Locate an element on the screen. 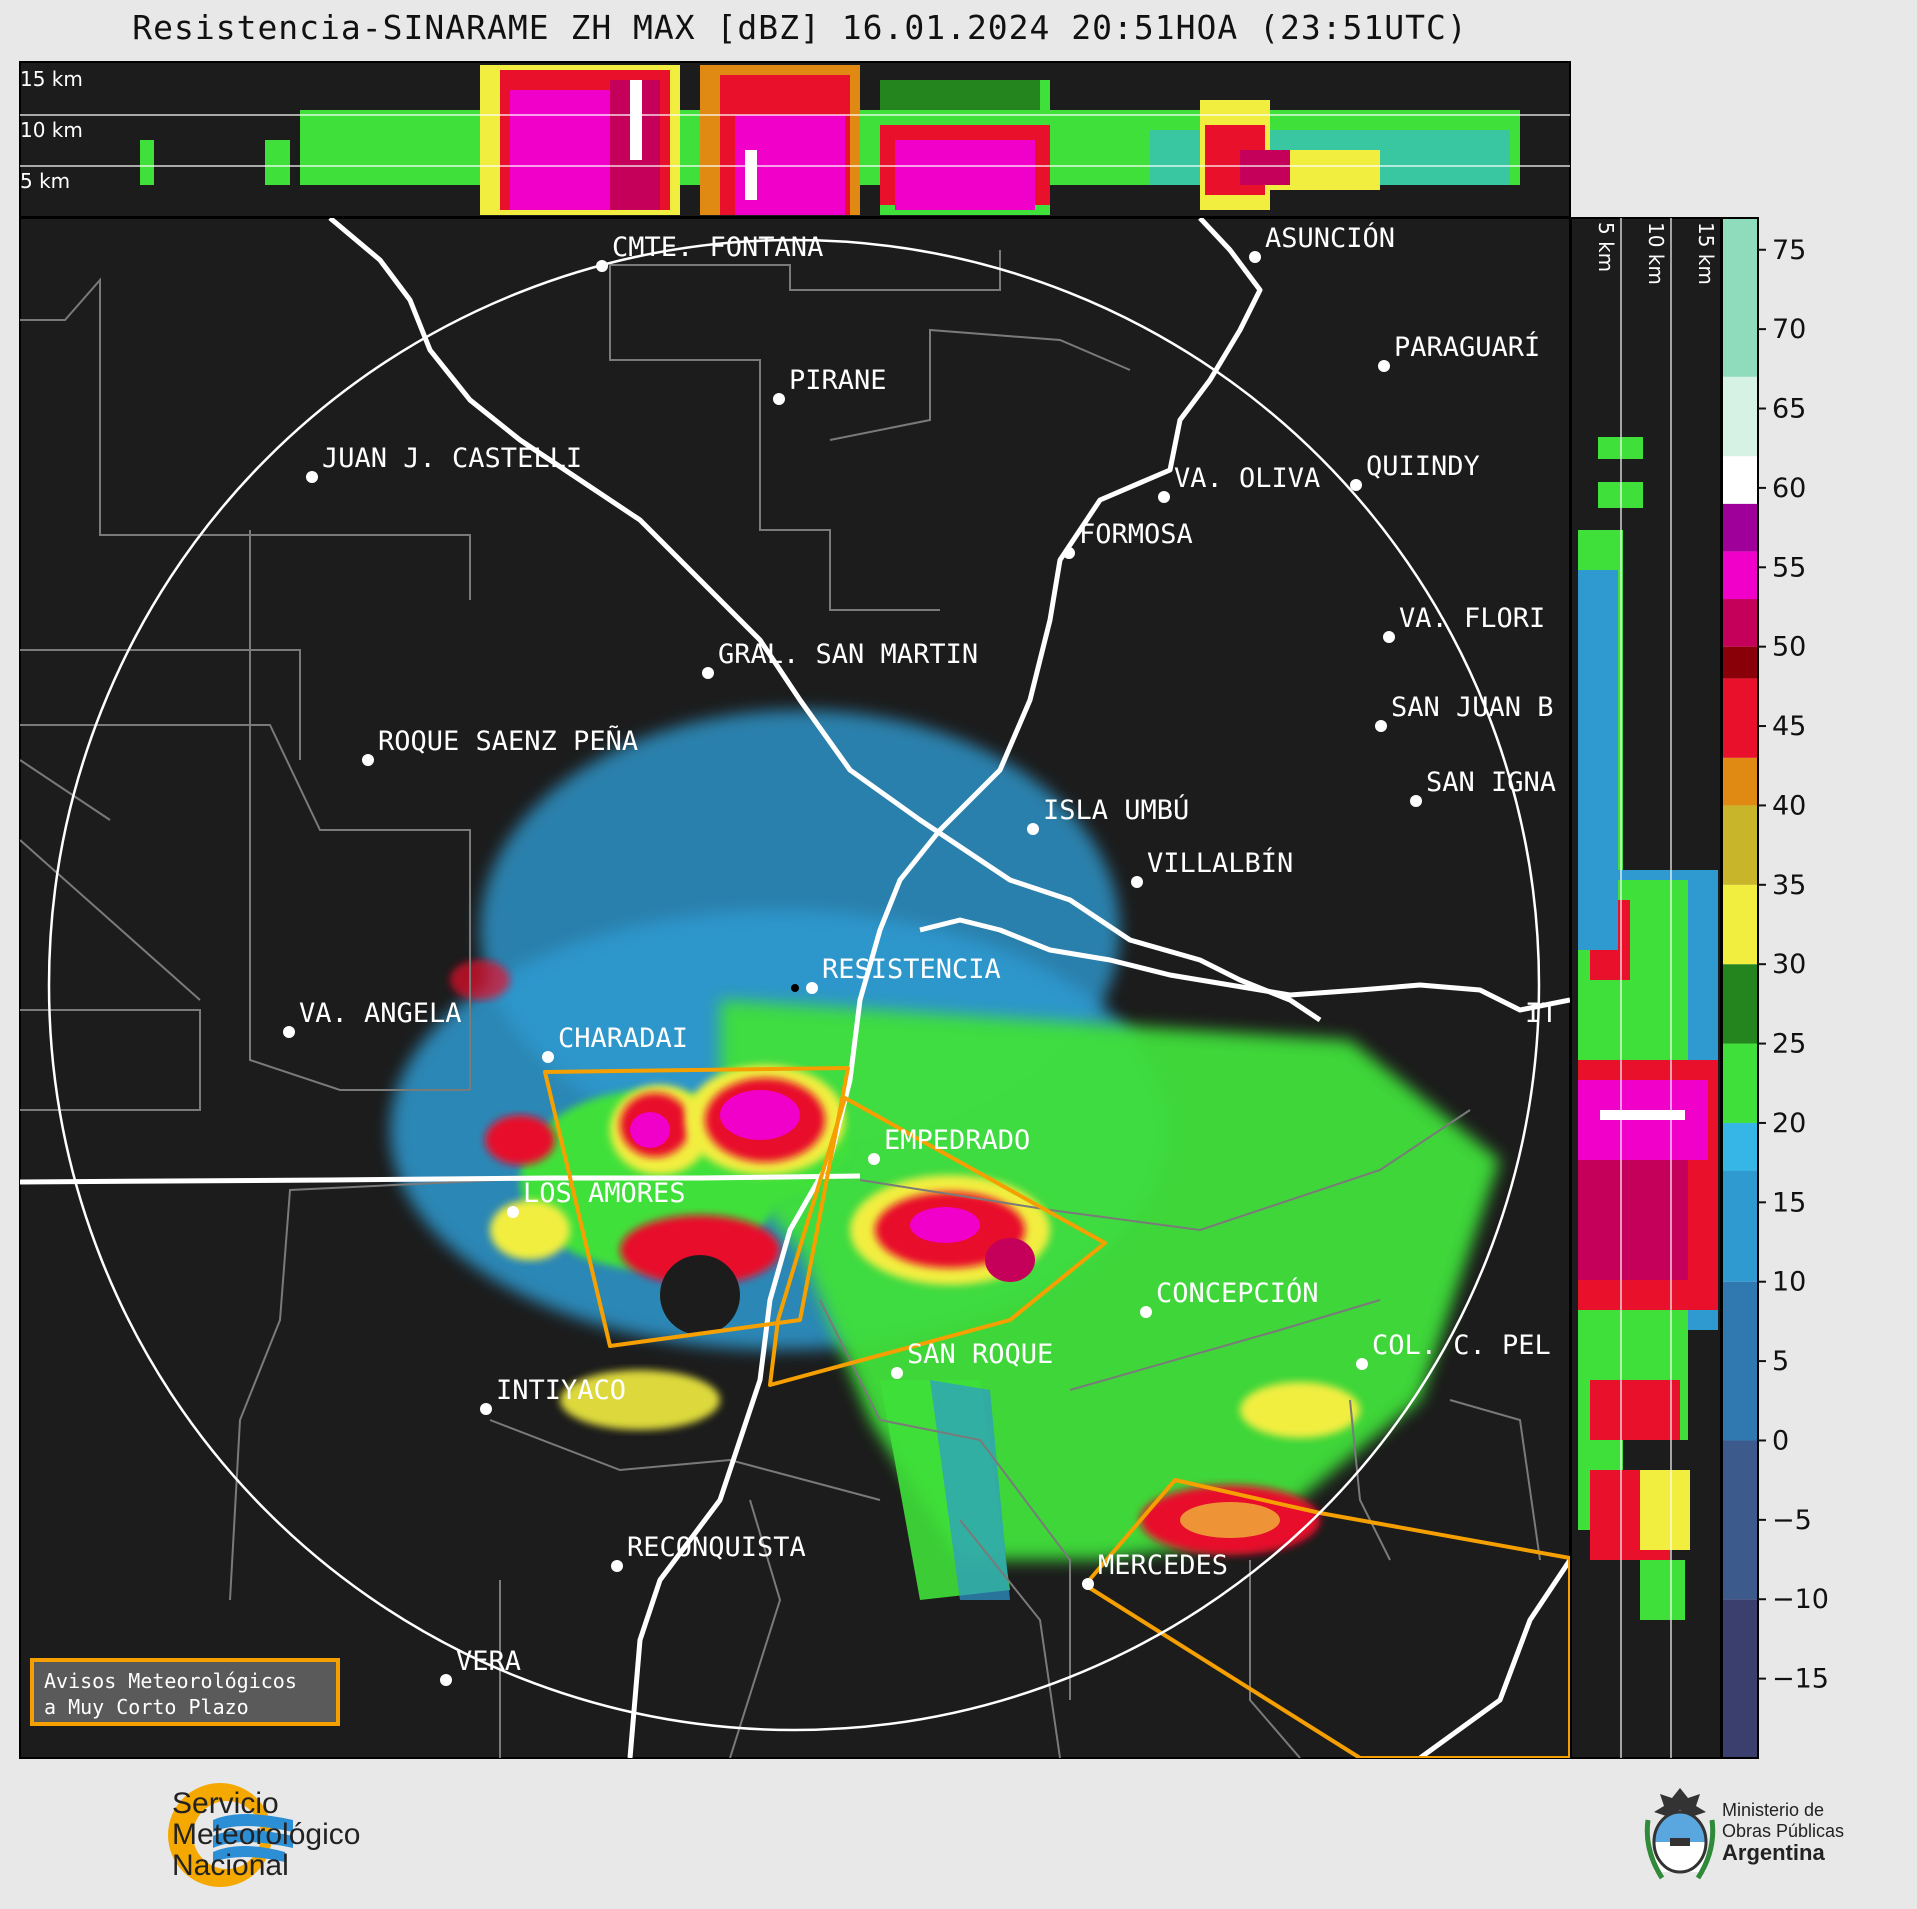 This screenshot has height=1909, width=1917. svg-text: VILLALBÍN is located at coordinates (1220, 863).